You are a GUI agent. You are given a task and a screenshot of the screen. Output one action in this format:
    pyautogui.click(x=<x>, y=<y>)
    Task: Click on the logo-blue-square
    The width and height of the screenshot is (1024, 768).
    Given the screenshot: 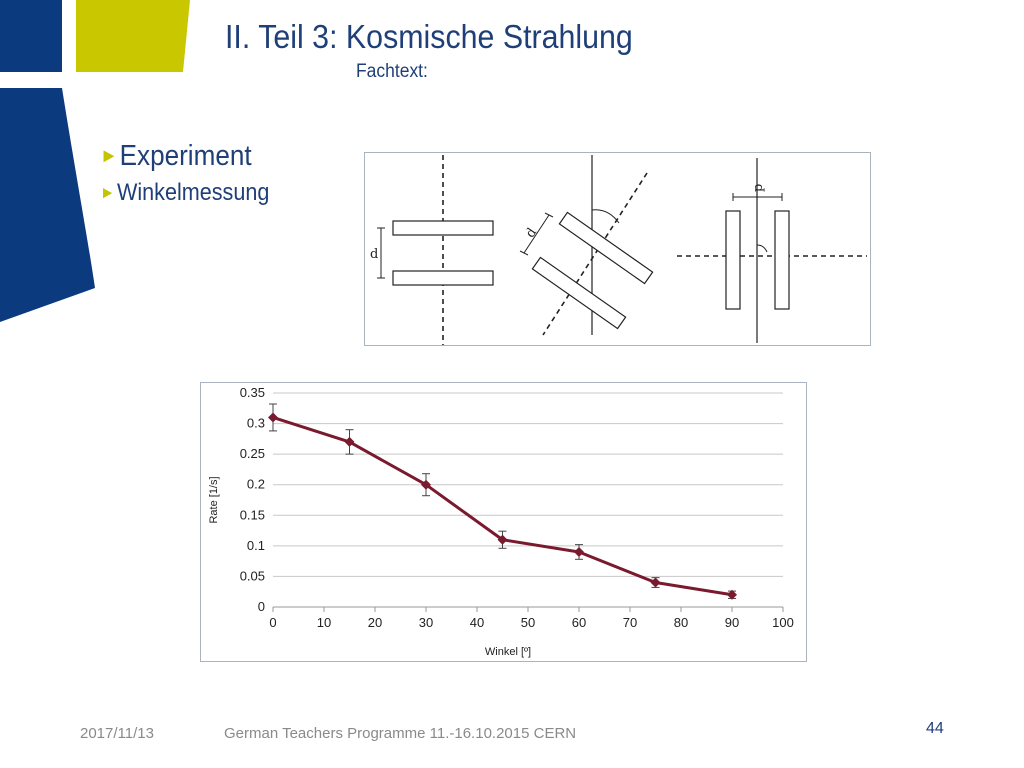 What is the action you would take?
    pyautogui.click(x=31, y=36)
    